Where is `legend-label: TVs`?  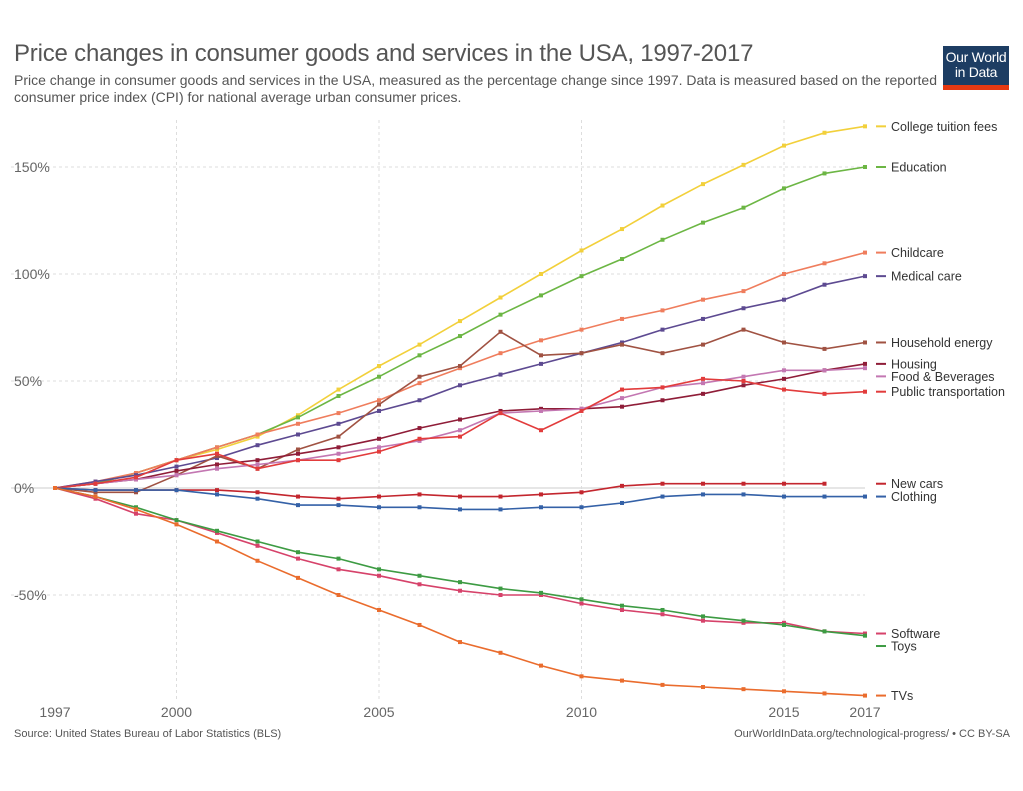 legend-label: TVs is located at coordinates (902, 696).